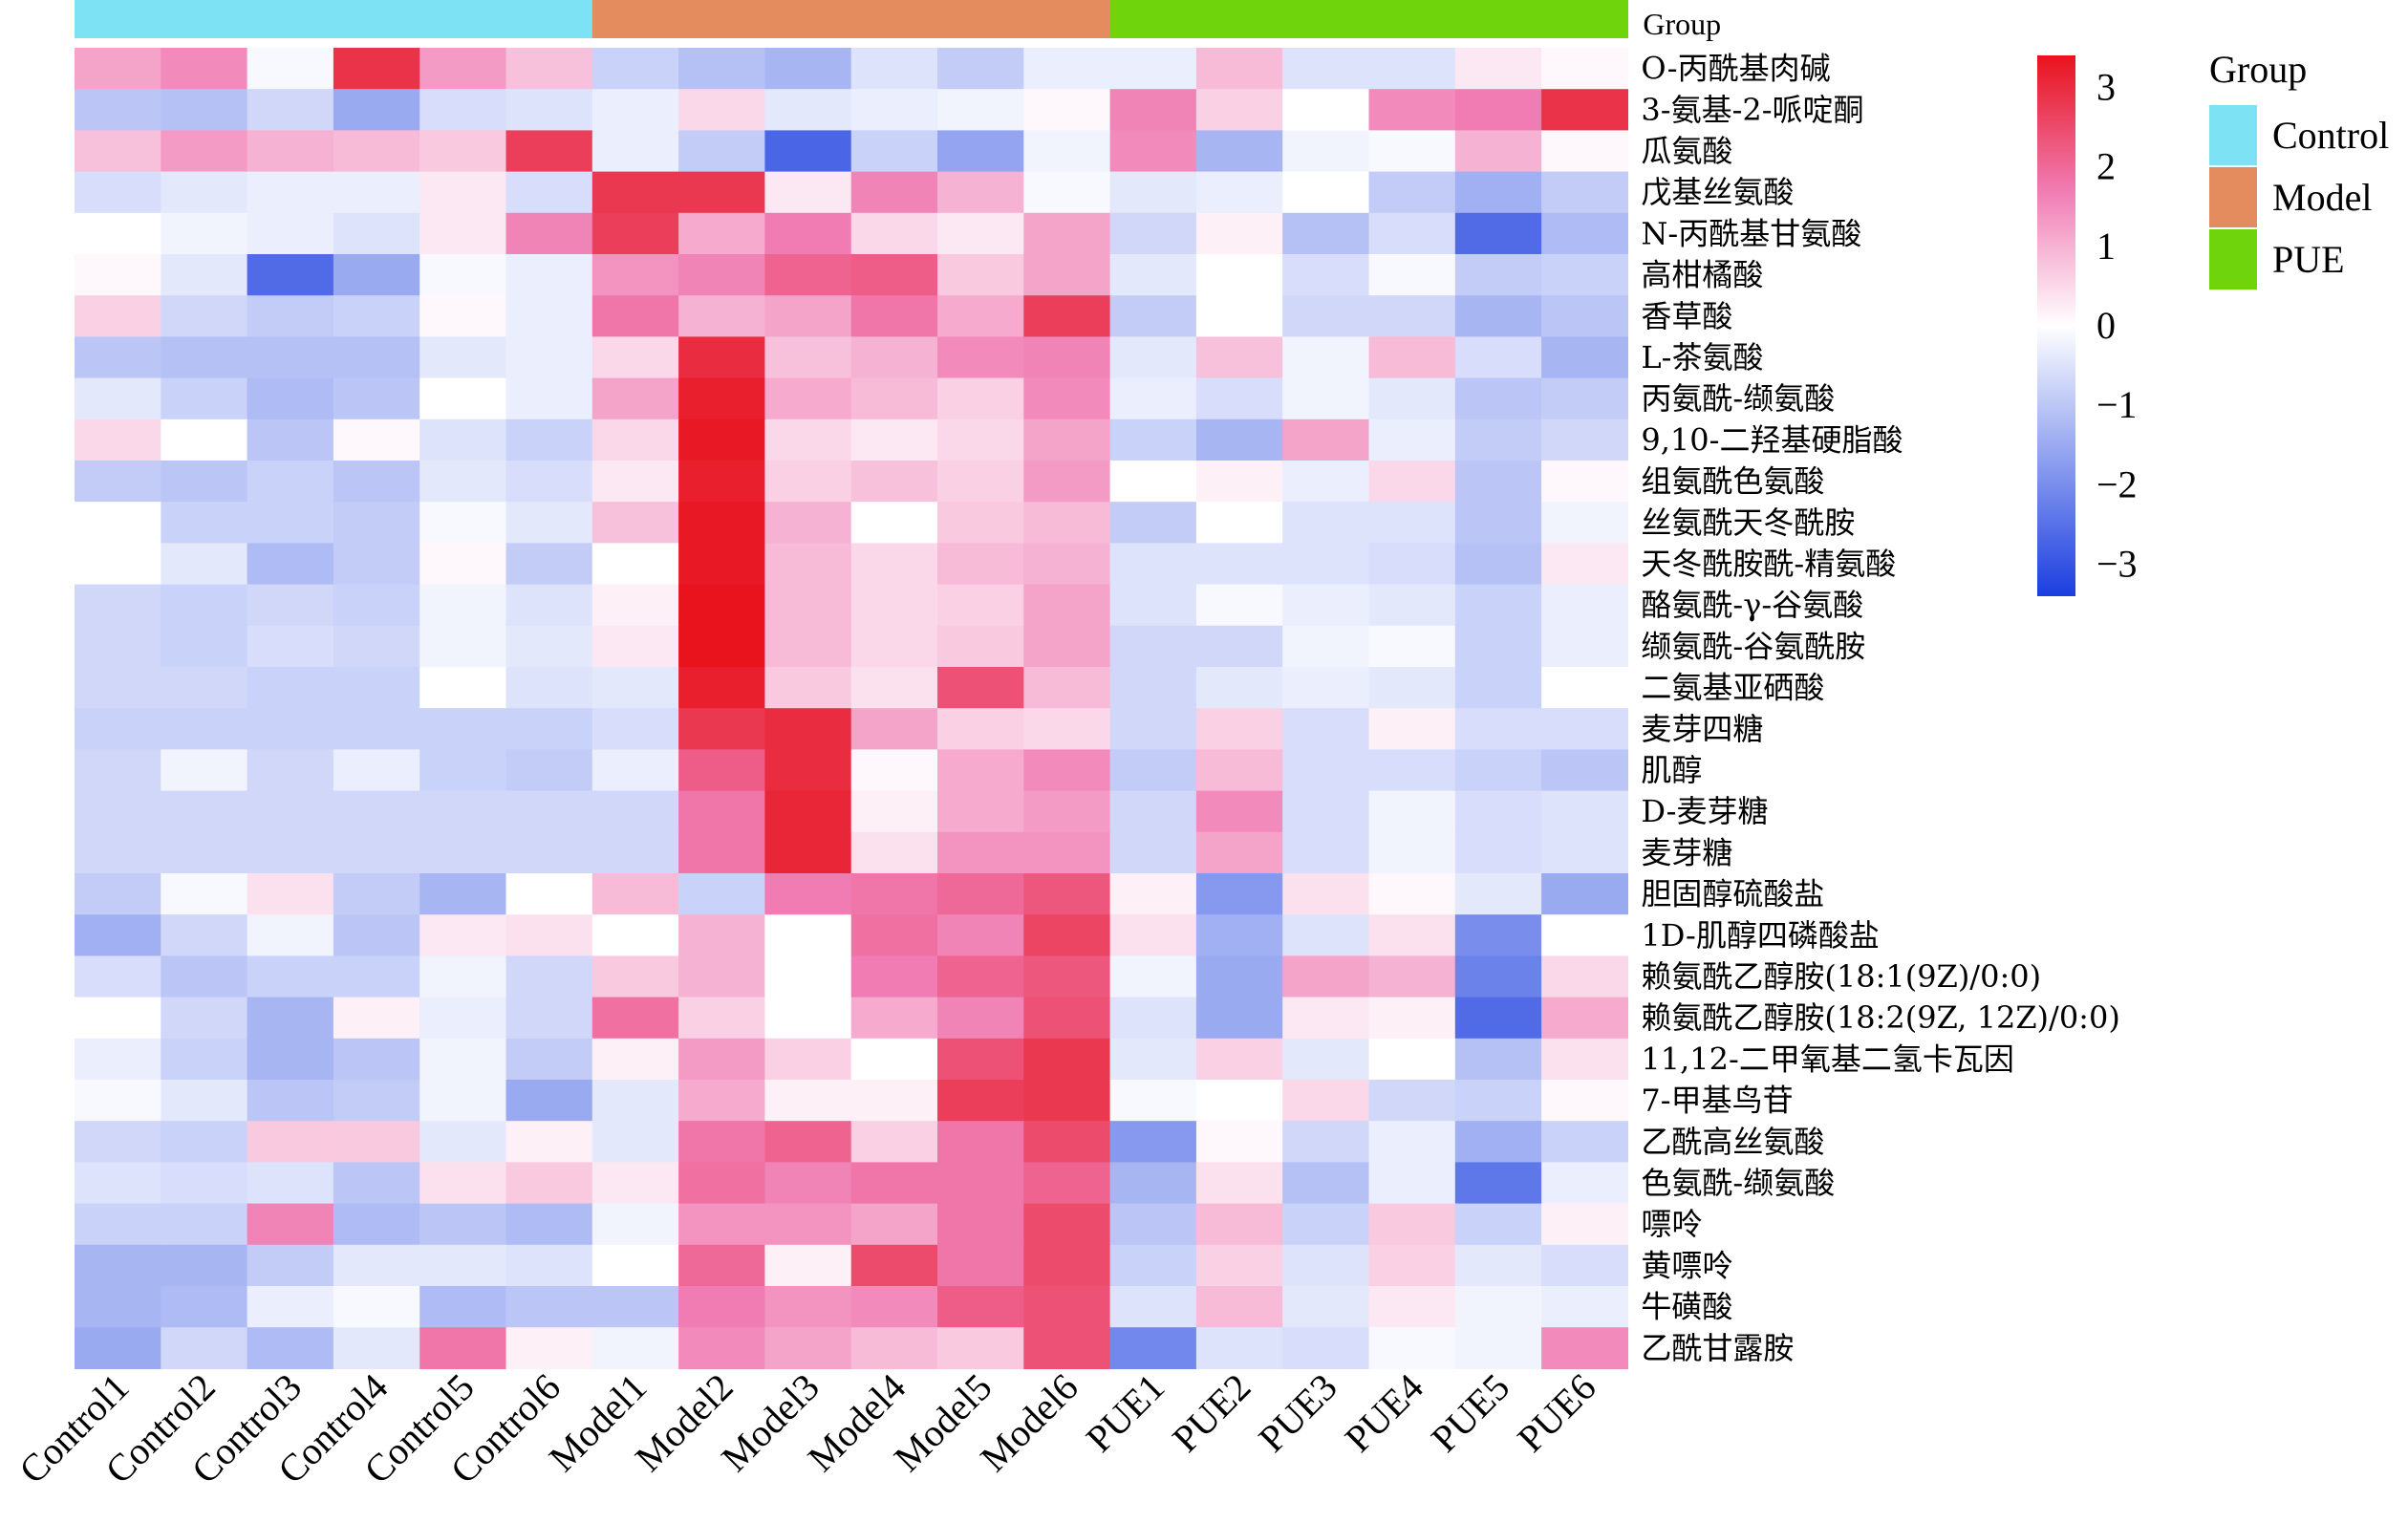  I want to click on color-scale-tick-label: 0, so click(2106, 325).